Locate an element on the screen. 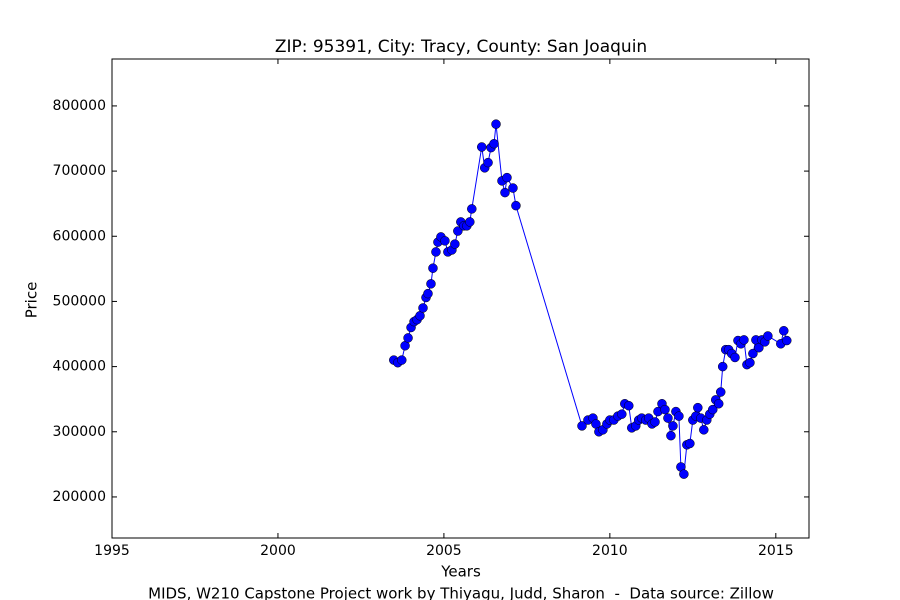  x-axis-label: Years is located at coordinates (460, 572).